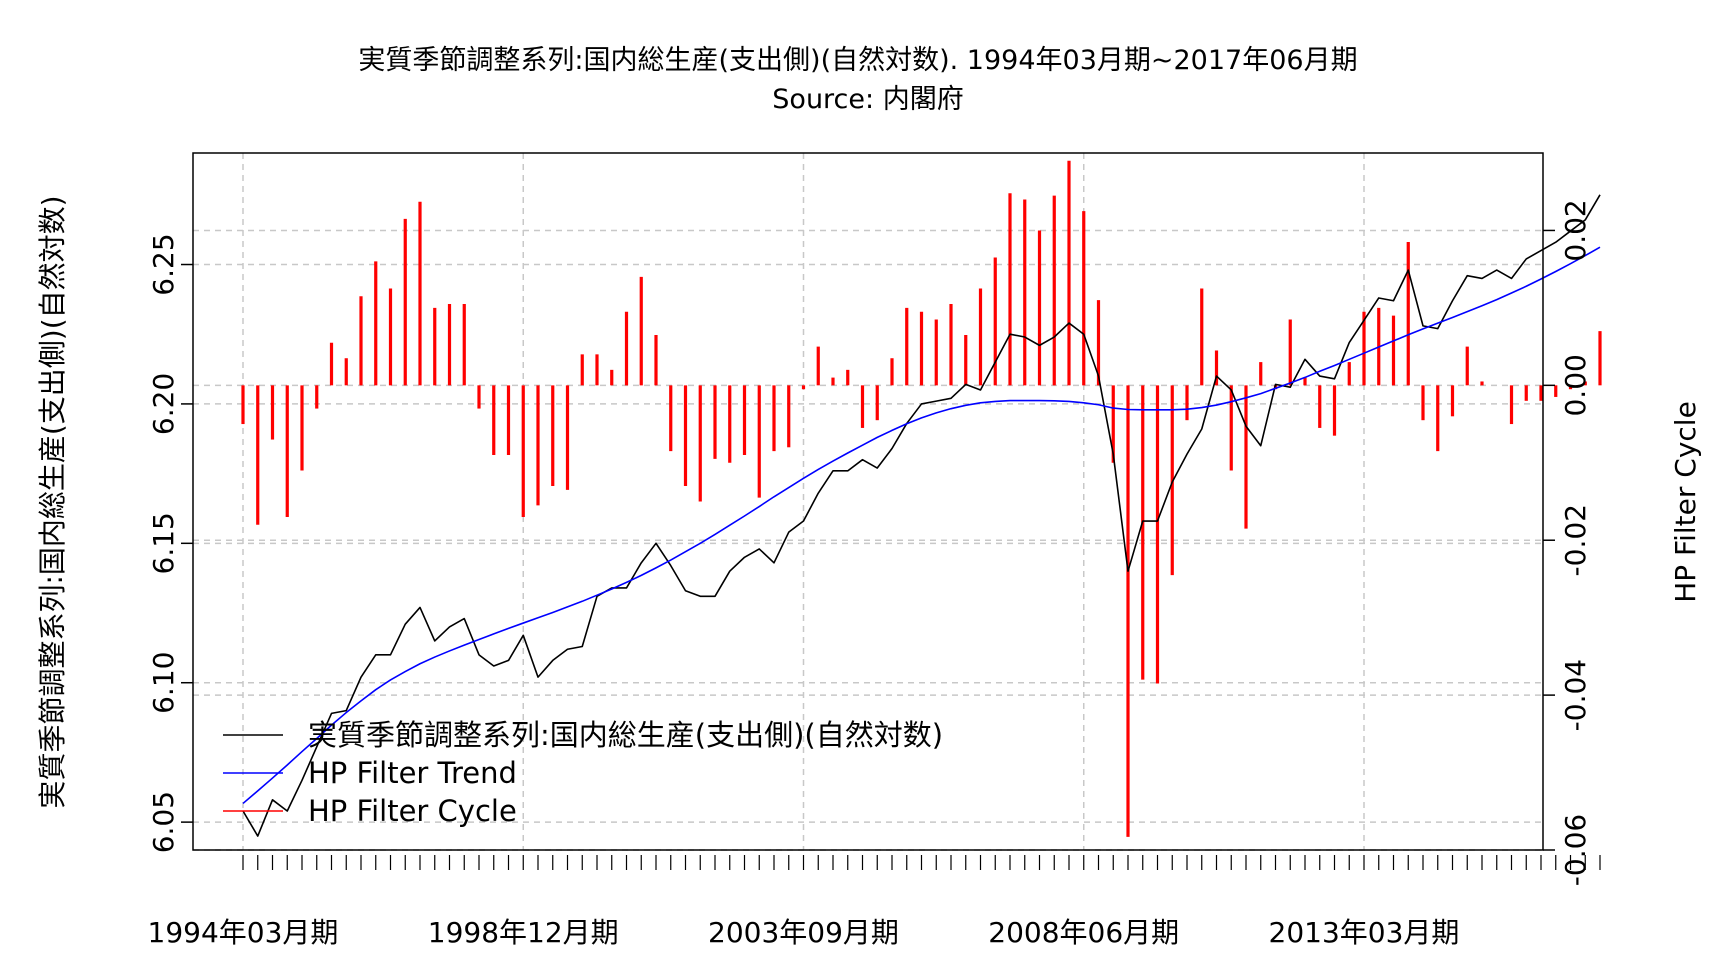  Describe the element at coordinates (803, 932) in the screenshot. I see `x-tick-label: 2003年09月期` at that location.